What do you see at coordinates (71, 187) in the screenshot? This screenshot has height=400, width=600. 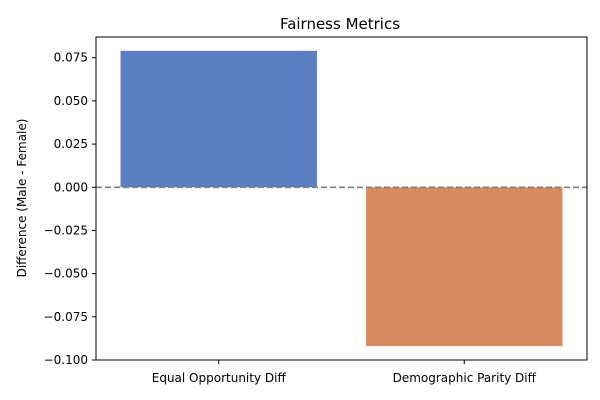 I see `y-tick-label-4: 0.000` at bounding box center [71, 187].